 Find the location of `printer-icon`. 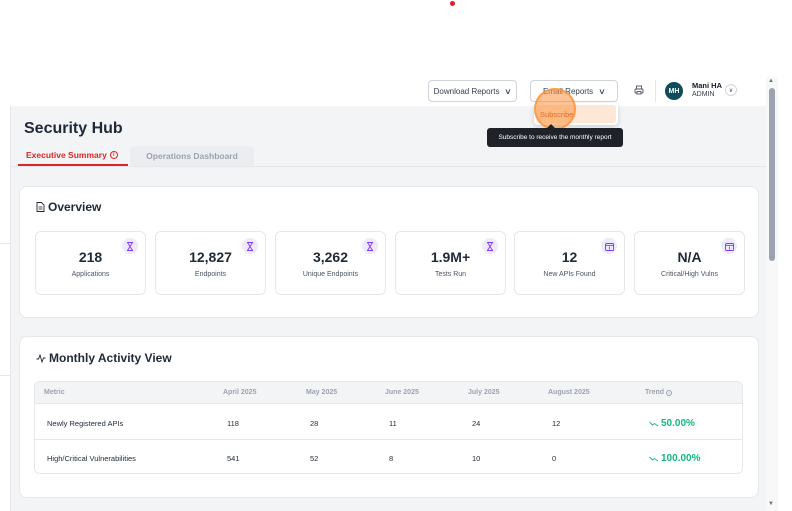

printer-icon is located at coordinates (639, 90).